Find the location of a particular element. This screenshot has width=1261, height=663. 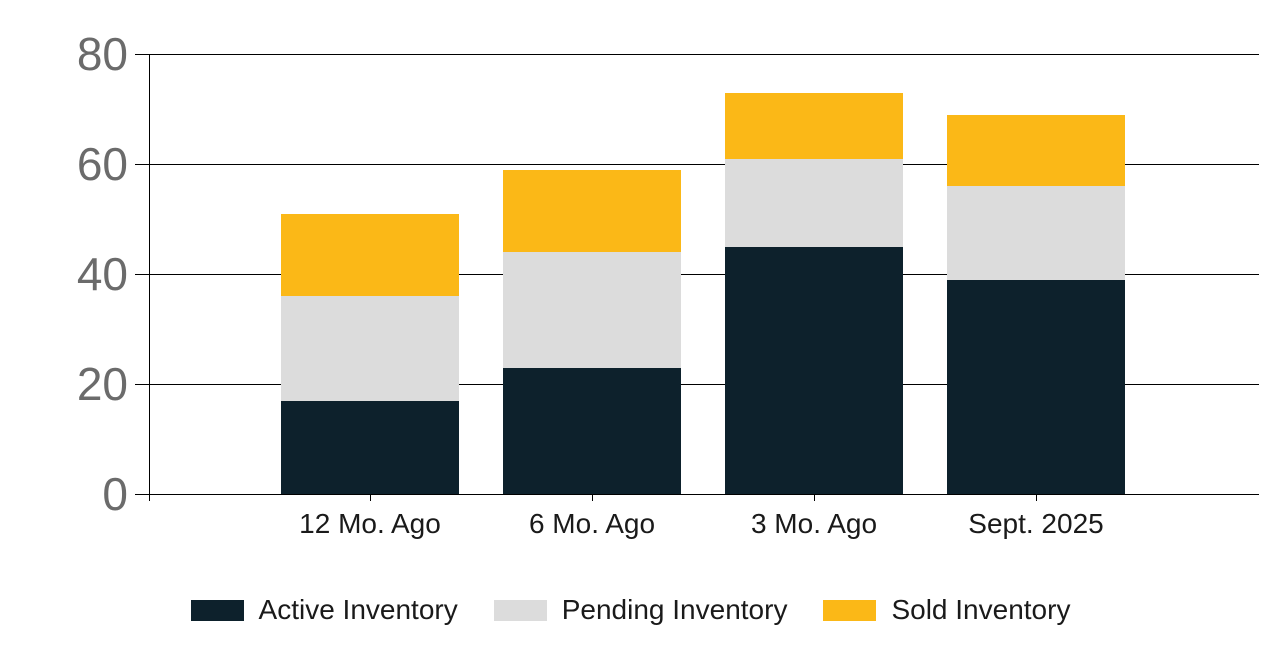

bar-3-mo-ago is located at coordinates (814, 293).